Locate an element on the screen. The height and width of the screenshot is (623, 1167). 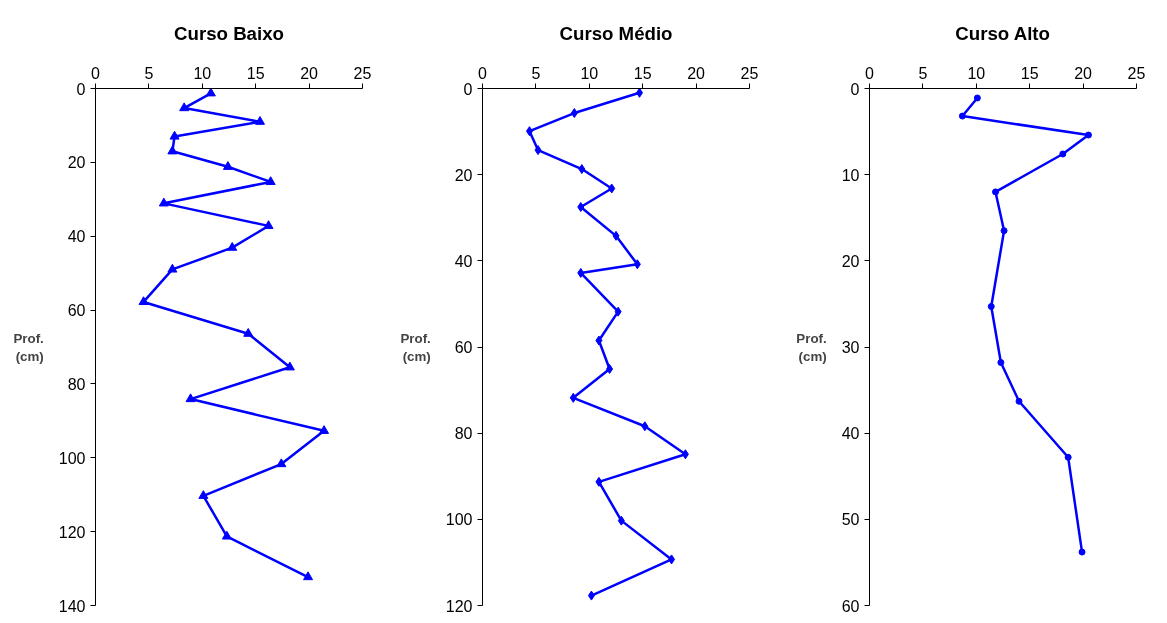
y-tick-label: 140 is located at coordinates (72, 606).